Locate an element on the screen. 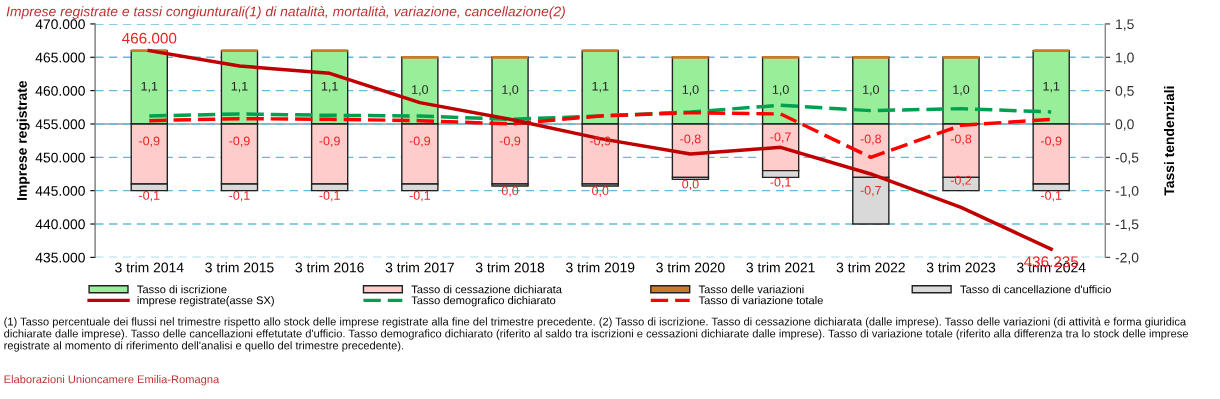 The image size is (1220, 399). x-tick-label: 3 trim 2018 is located at coordinates (510, 267).